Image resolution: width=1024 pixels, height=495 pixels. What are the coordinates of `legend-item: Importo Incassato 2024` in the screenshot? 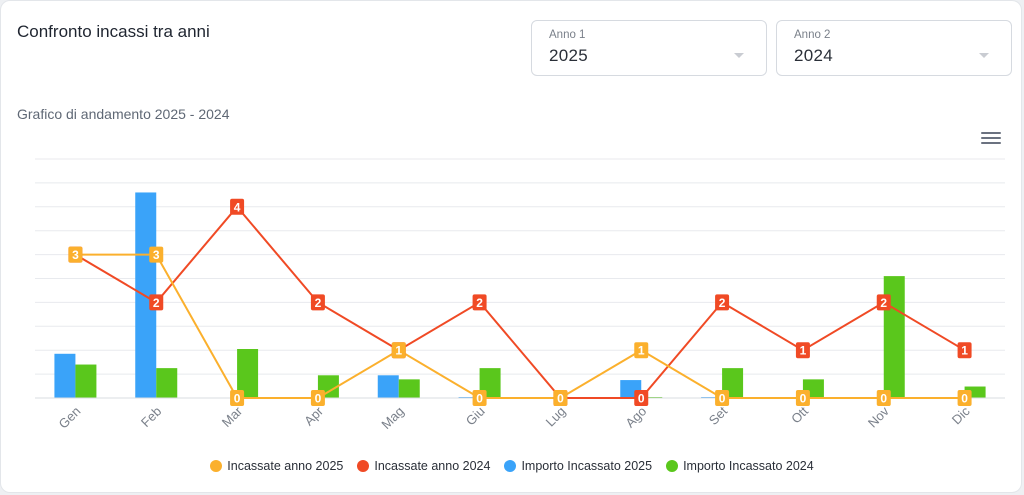 It's located at (740, 466).